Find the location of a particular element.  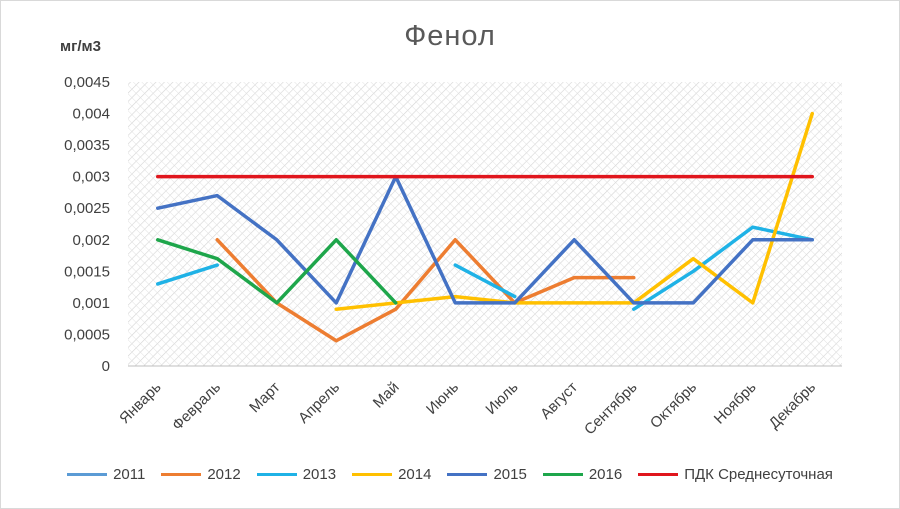

legend-item: 2013 is located at coordinates (296, 474).